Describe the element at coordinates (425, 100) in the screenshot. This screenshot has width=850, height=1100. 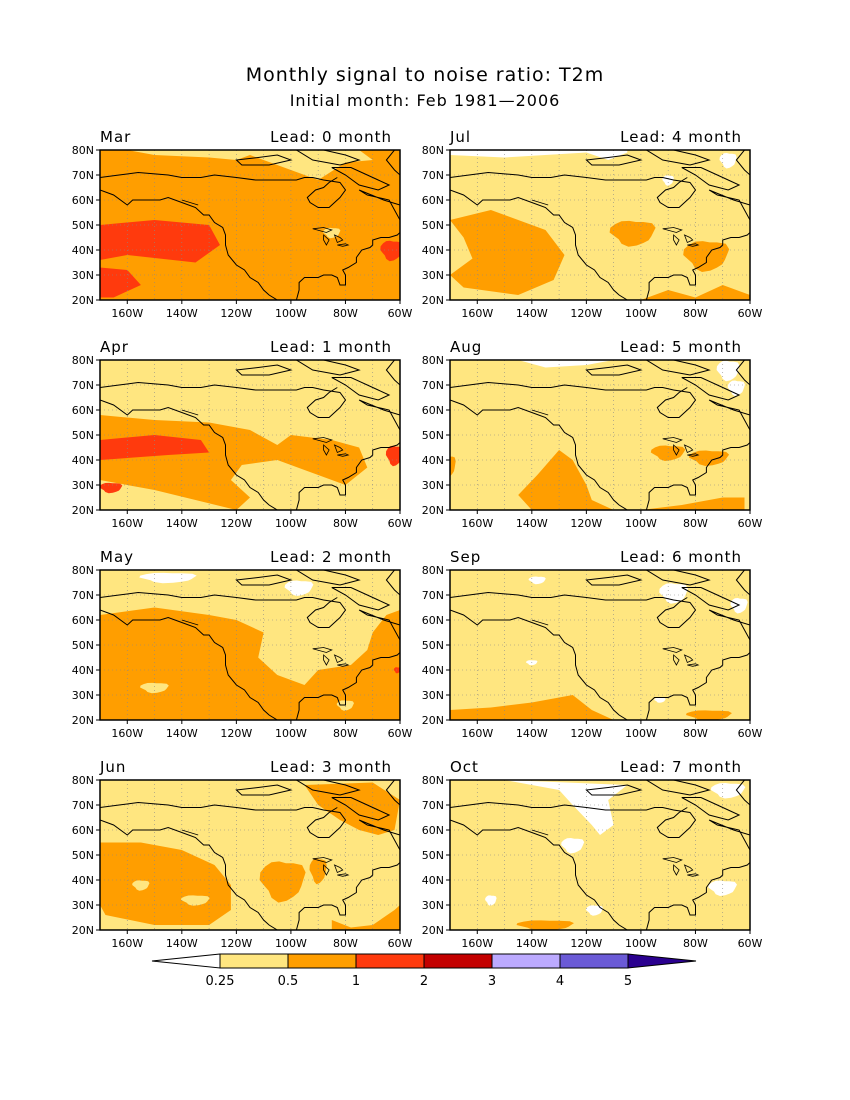
I see `figure-subtitle: Initial month: Feb 1981—2006` at that location.